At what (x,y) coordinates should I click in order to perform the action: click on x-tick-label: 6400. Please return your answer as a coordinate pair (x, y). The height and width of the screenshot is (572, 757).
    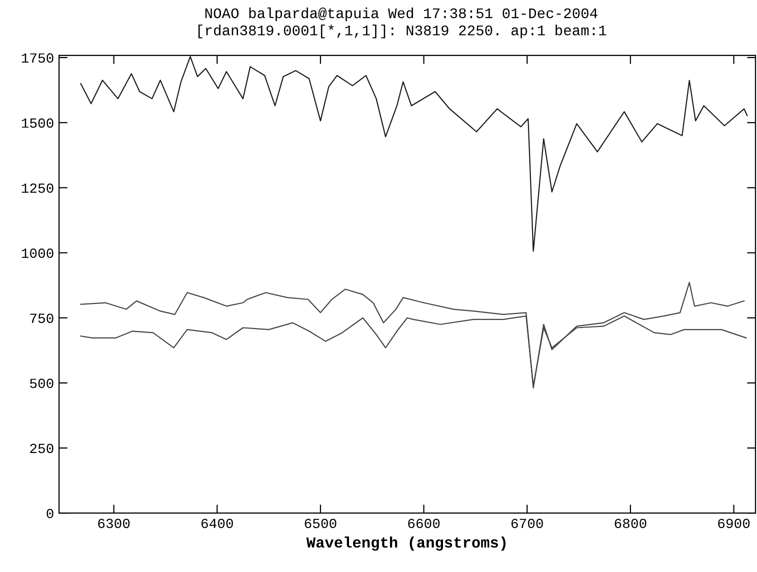
    Looking at the image, I should click on (217, 523).